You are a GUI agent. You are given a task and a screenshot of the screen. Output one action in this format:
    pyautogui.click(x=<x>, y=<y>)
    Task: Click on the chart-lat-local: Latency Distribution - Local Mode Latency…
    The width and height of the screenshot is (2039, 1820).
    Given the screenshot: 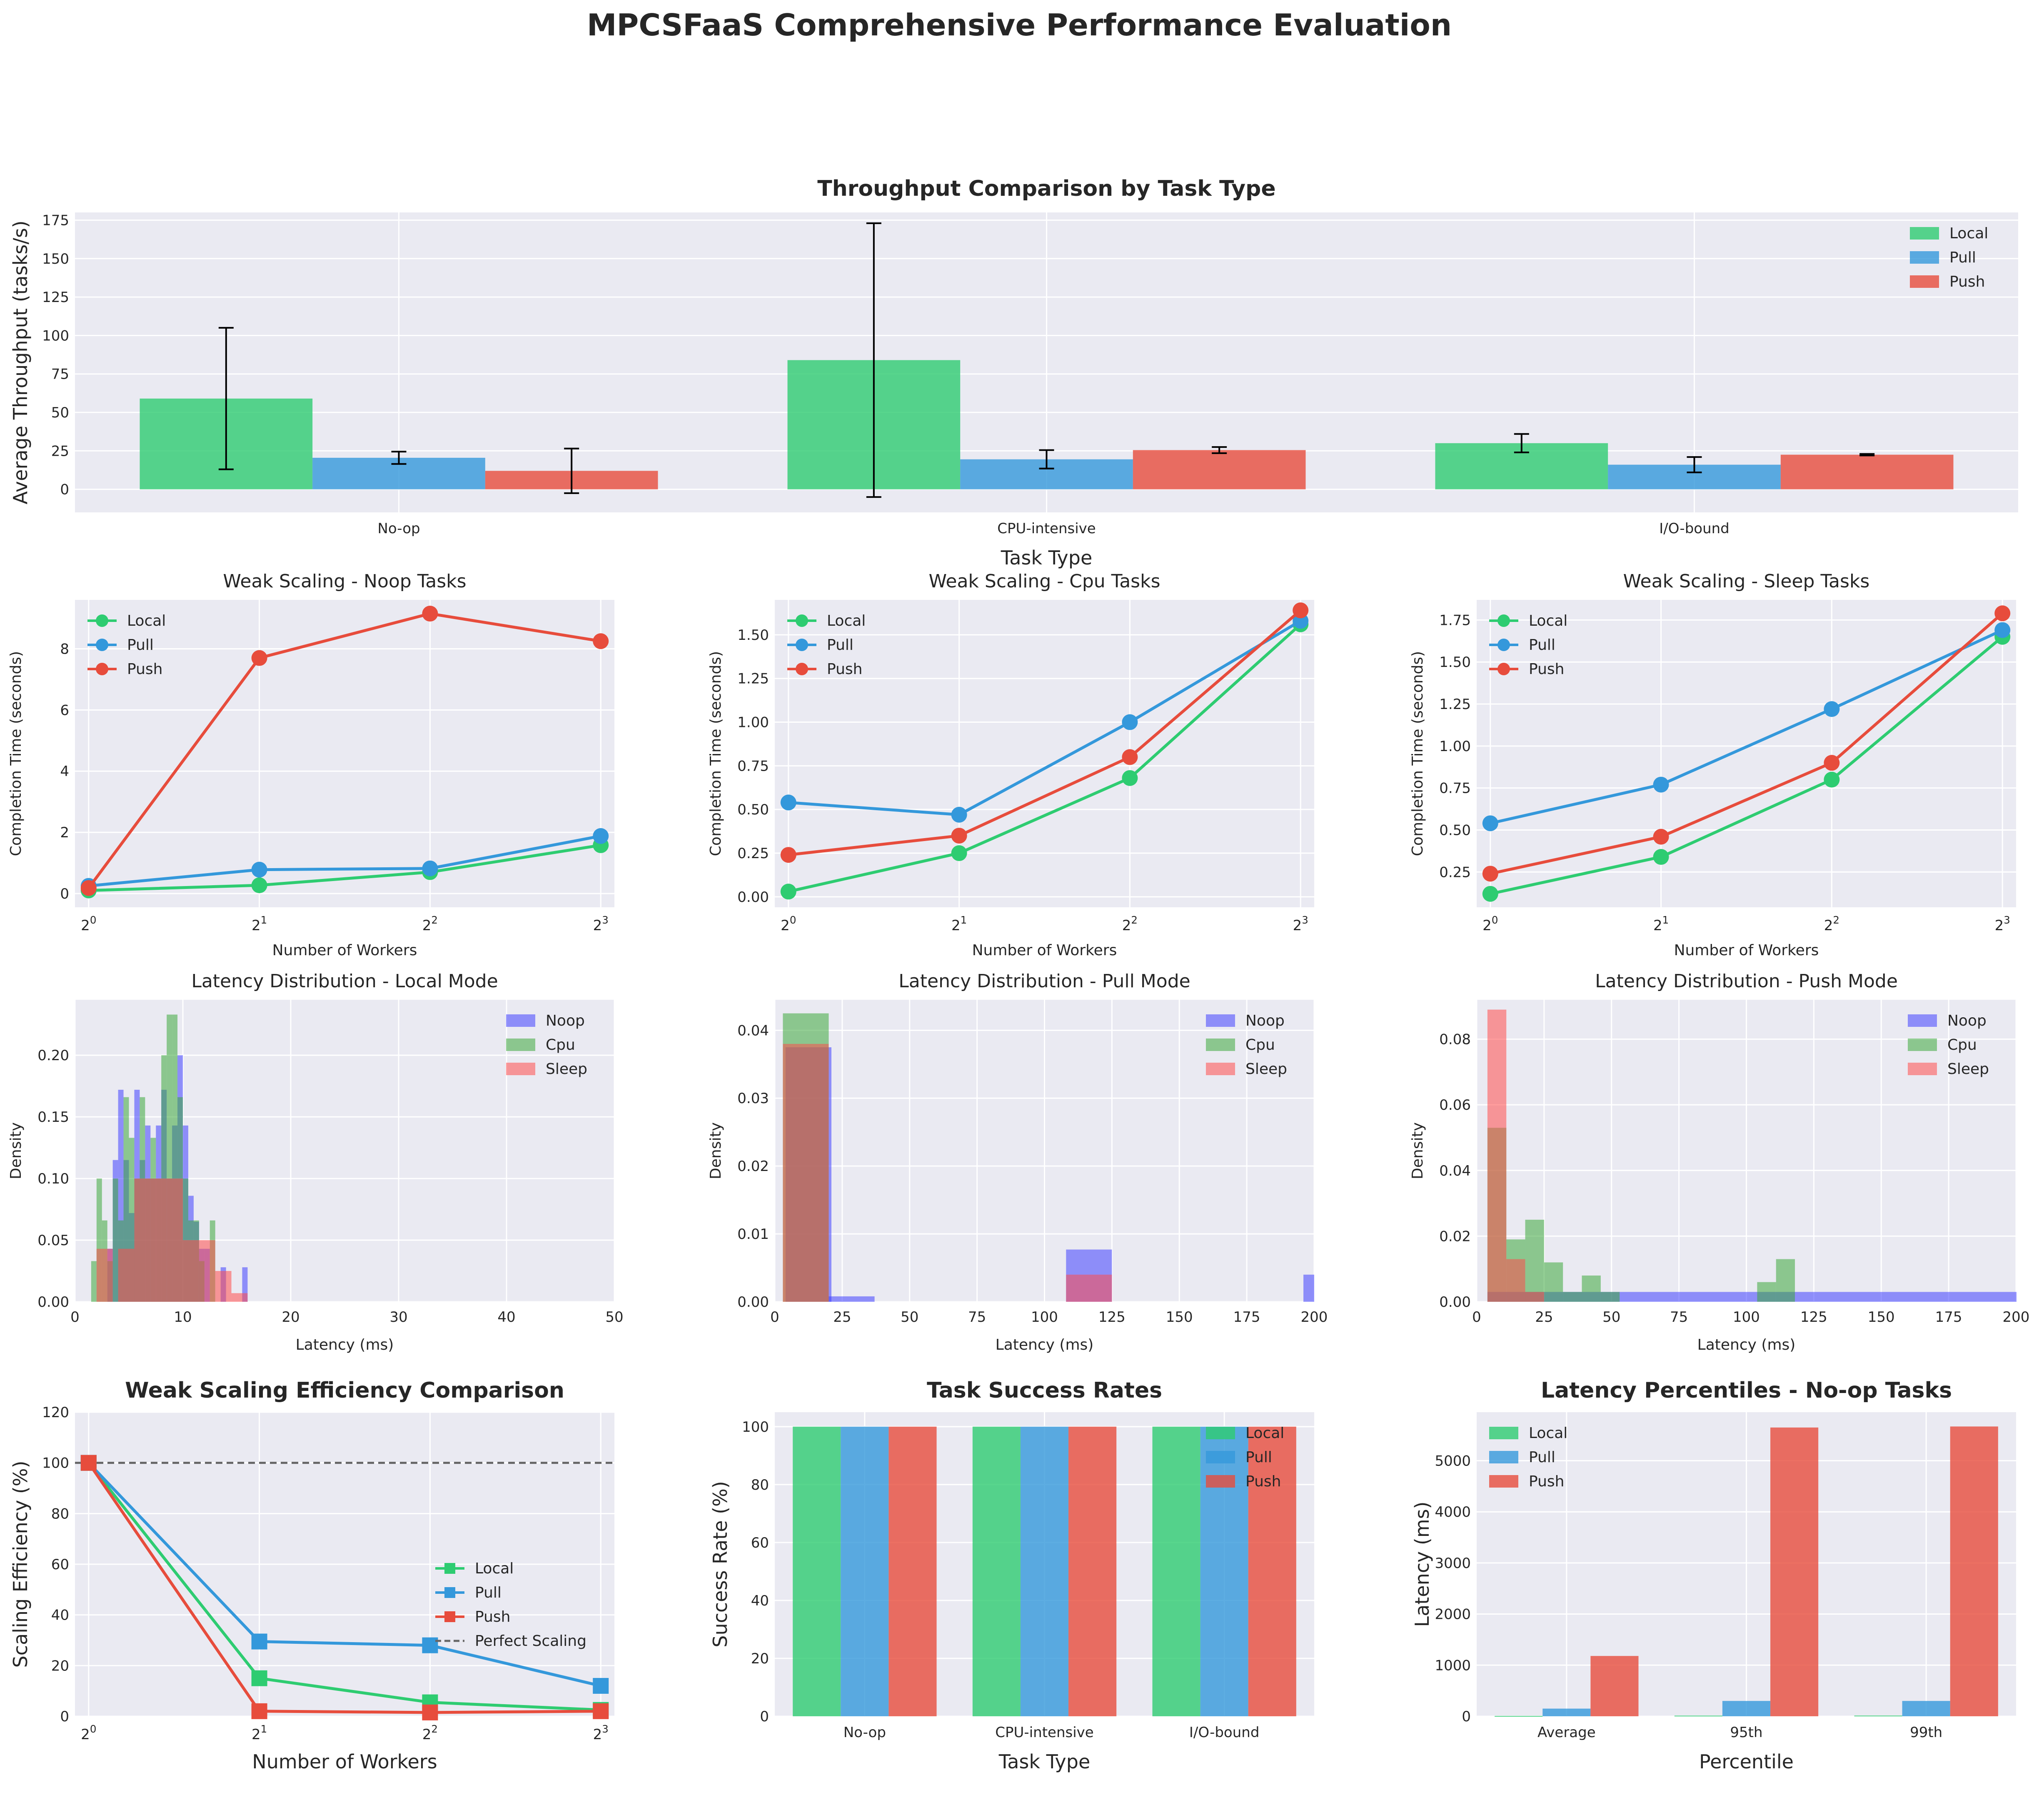 What is the action you would take?
    pyautogui.click(x=316, y=1162)
    